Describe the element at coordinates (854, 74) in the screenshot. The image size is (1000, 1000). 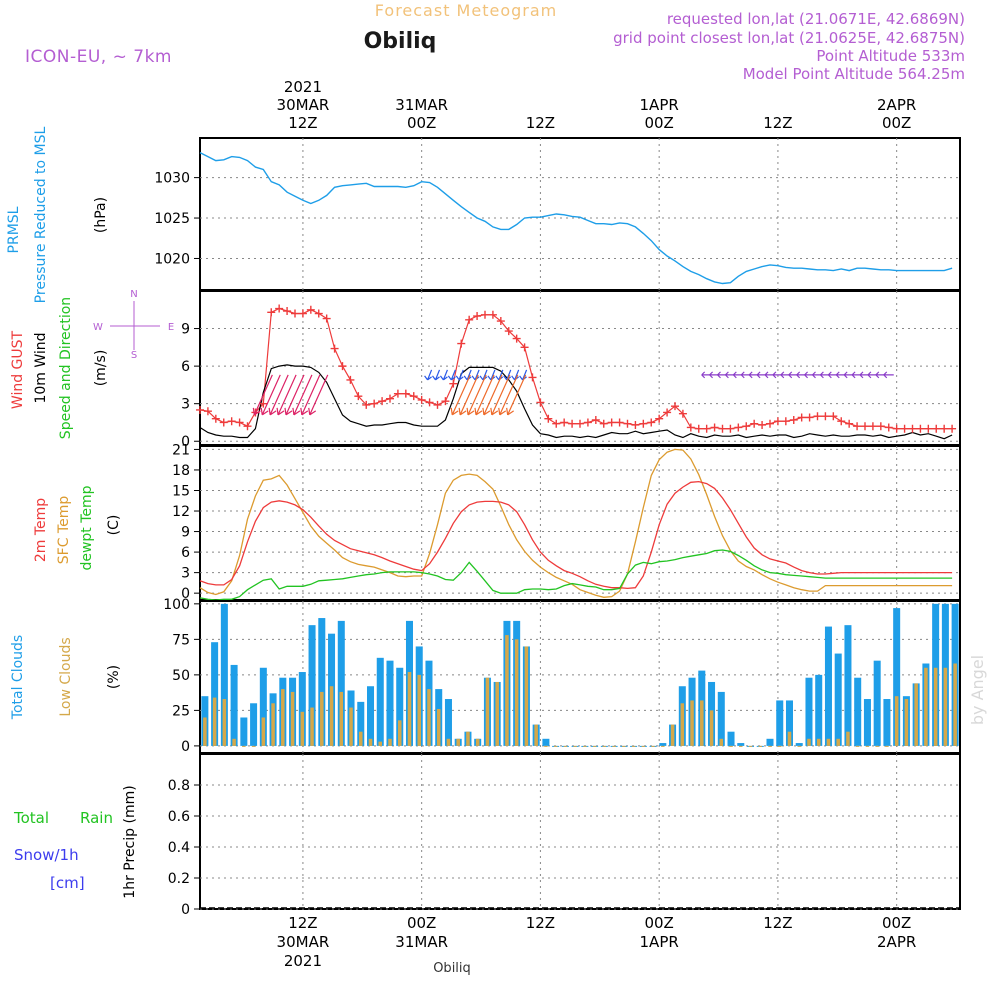
I see `model-altitude: Model Point Altitude 564.25m` at that location.